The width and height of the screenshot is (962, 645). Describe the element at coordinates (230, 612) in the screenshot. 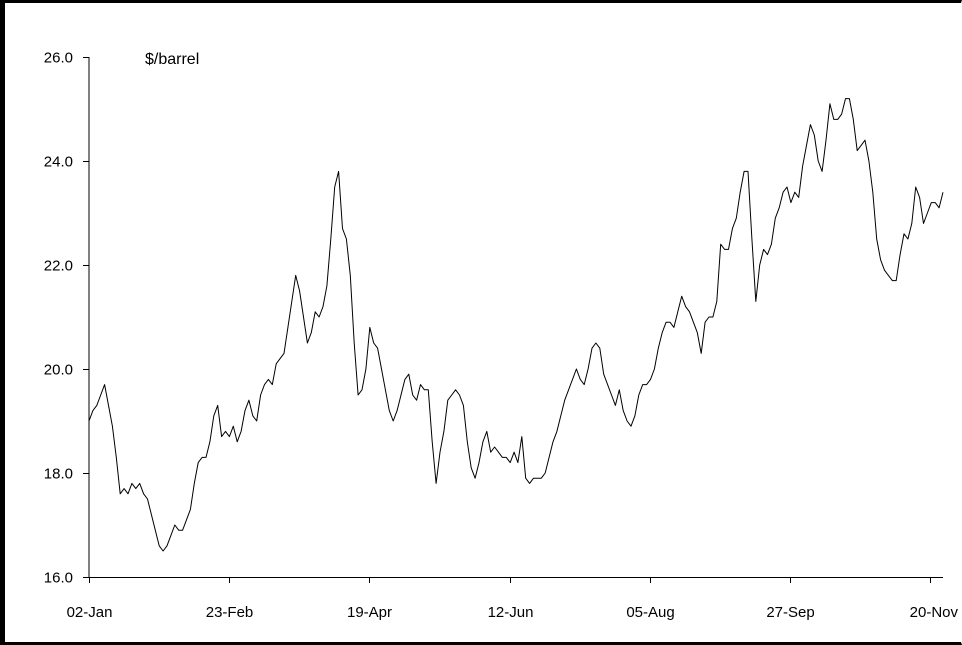

I see `x-tick-label: 23-Feb` at that location.